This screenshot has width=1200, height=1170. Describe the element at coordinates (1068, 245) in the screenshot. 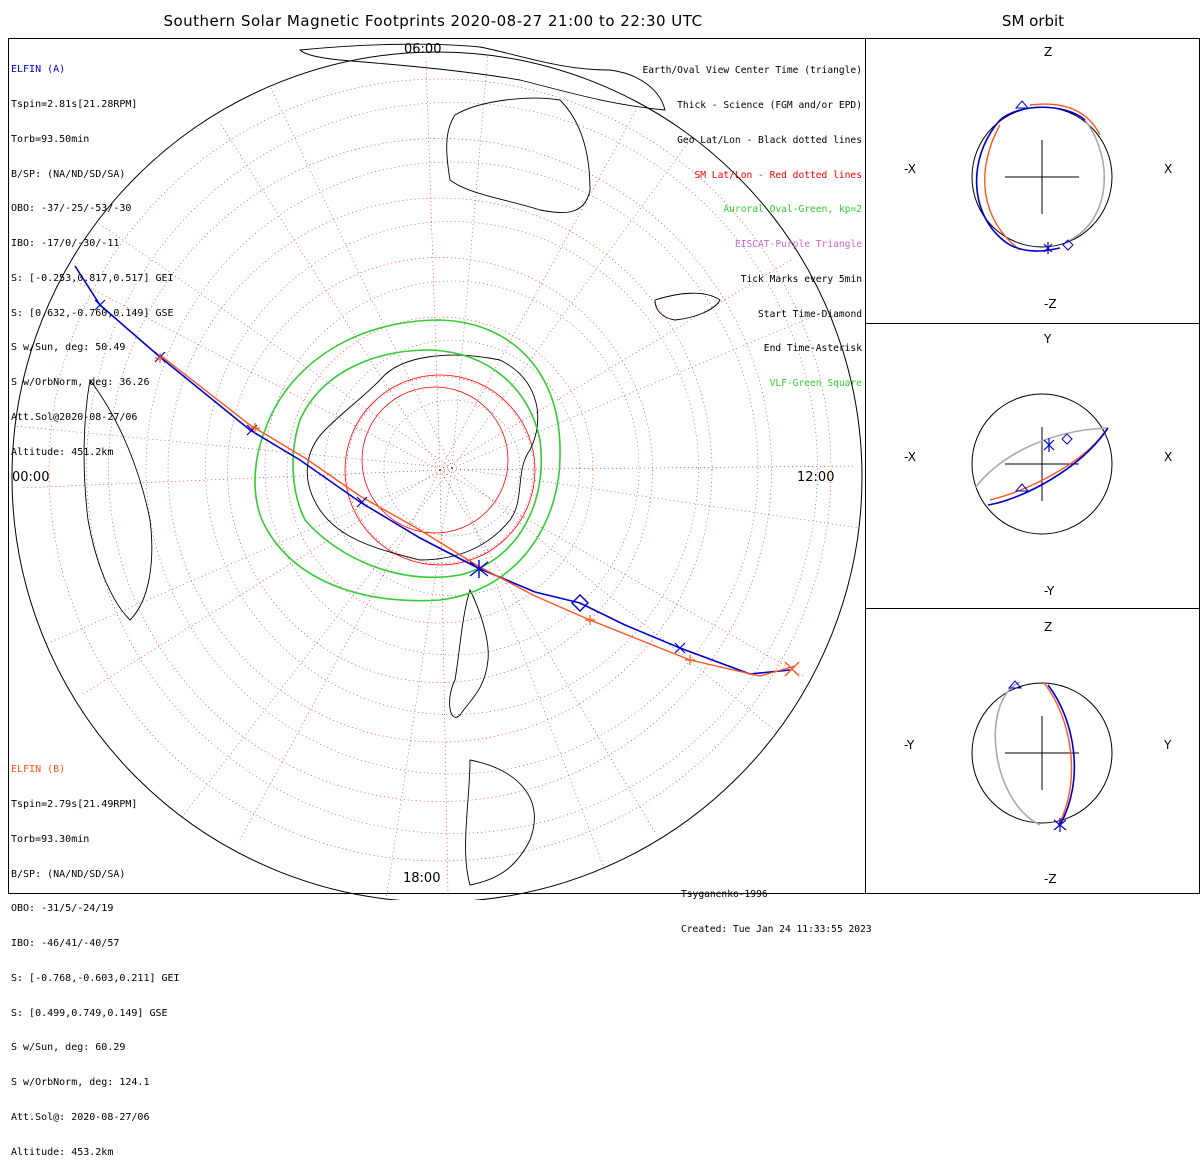

I see `xz-start-diamond` at that location.